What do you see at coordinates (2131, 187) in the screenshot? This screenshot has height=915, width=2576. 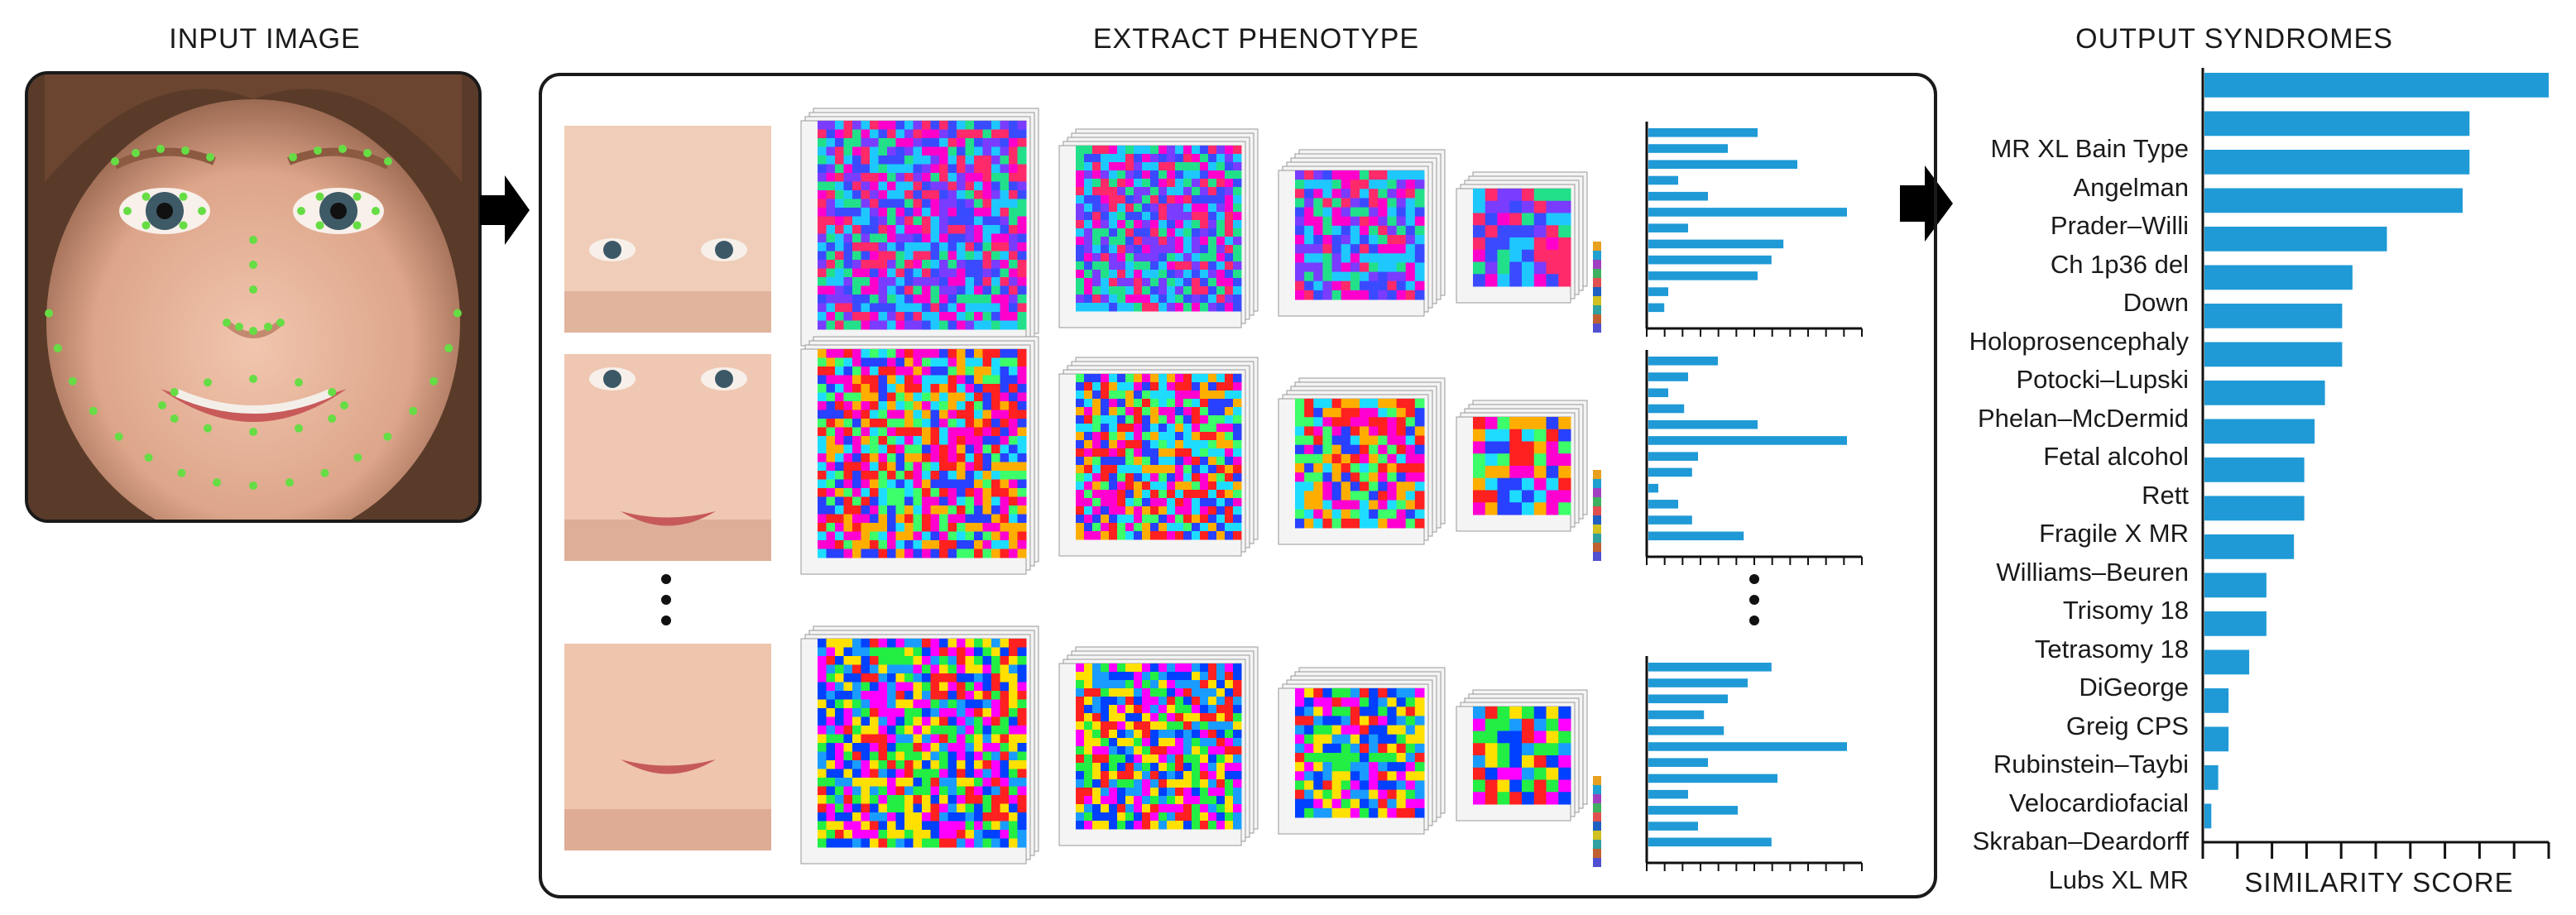 I see `syndrome-label: Angelman` at bounding box center [2131, 187].